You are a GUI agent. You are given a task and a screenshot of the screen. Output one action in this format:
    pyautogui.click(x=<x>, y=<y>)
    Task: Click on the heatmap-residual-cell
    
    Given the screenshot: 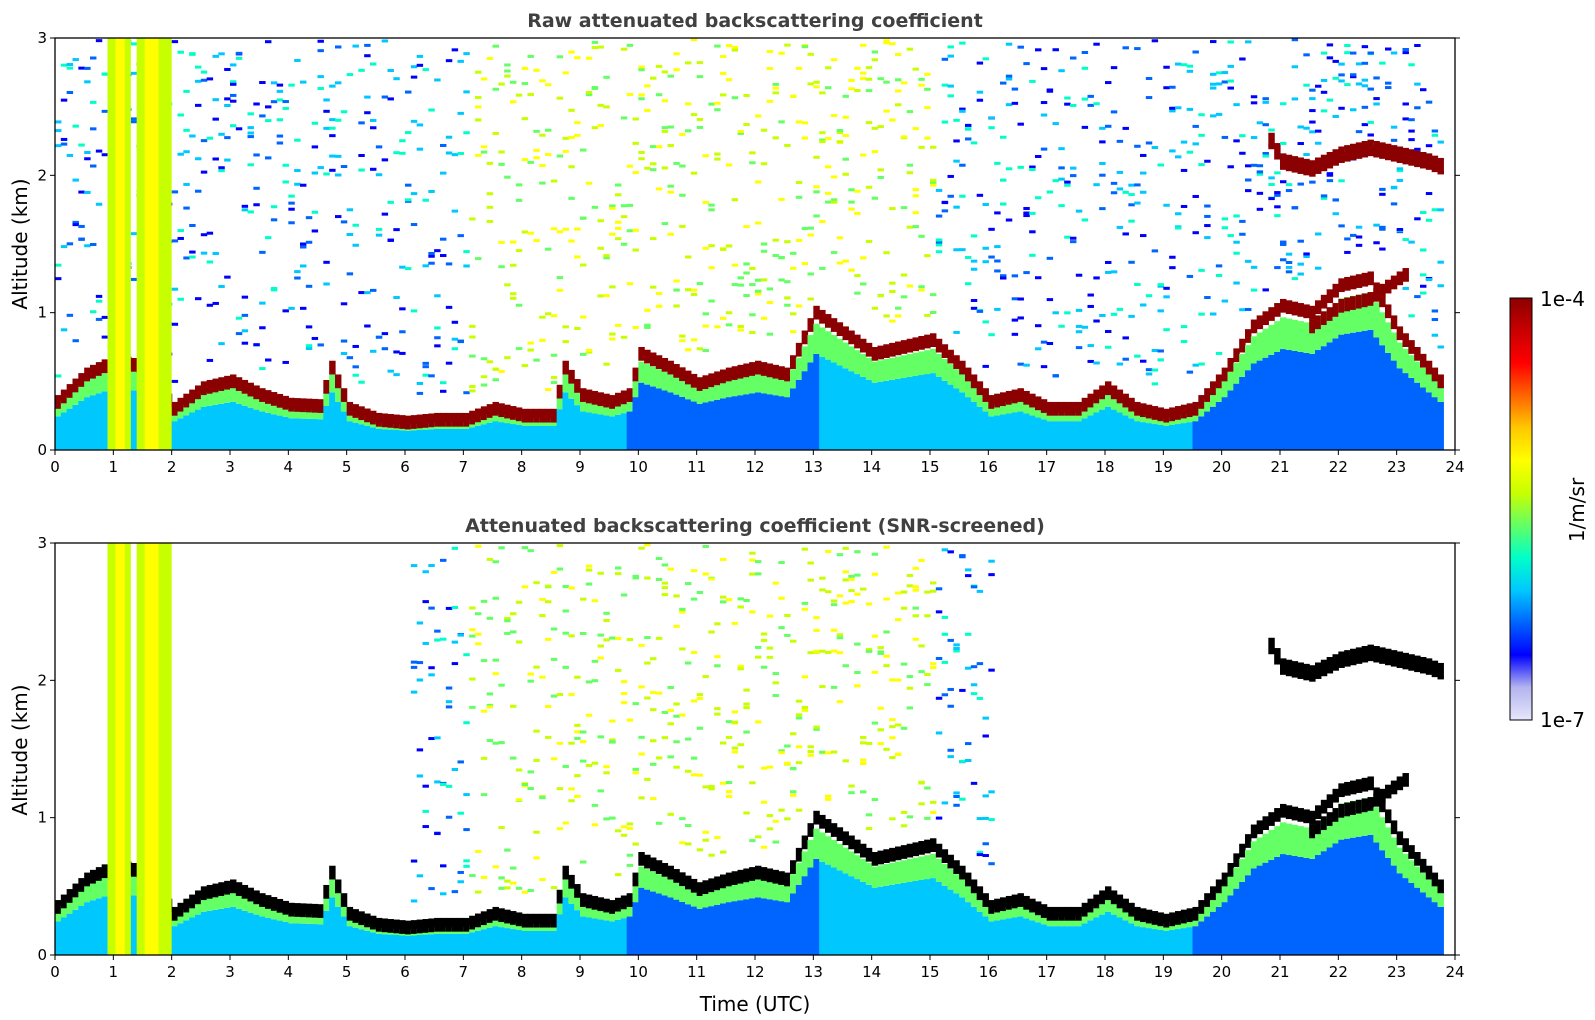 What is the action you would take?
    pyautogui.click(x=1376, y=294)
    